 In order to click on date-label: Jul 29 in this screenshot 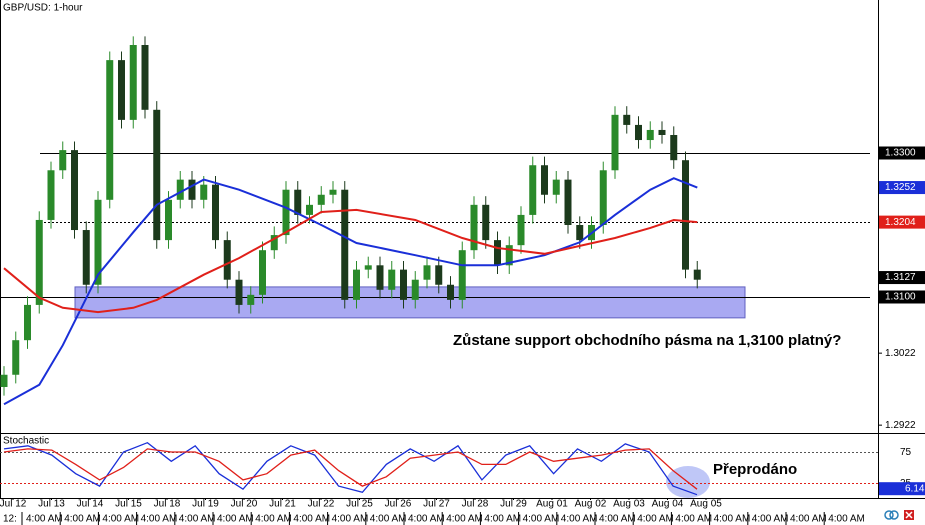, I will do `click(513, 504)`.